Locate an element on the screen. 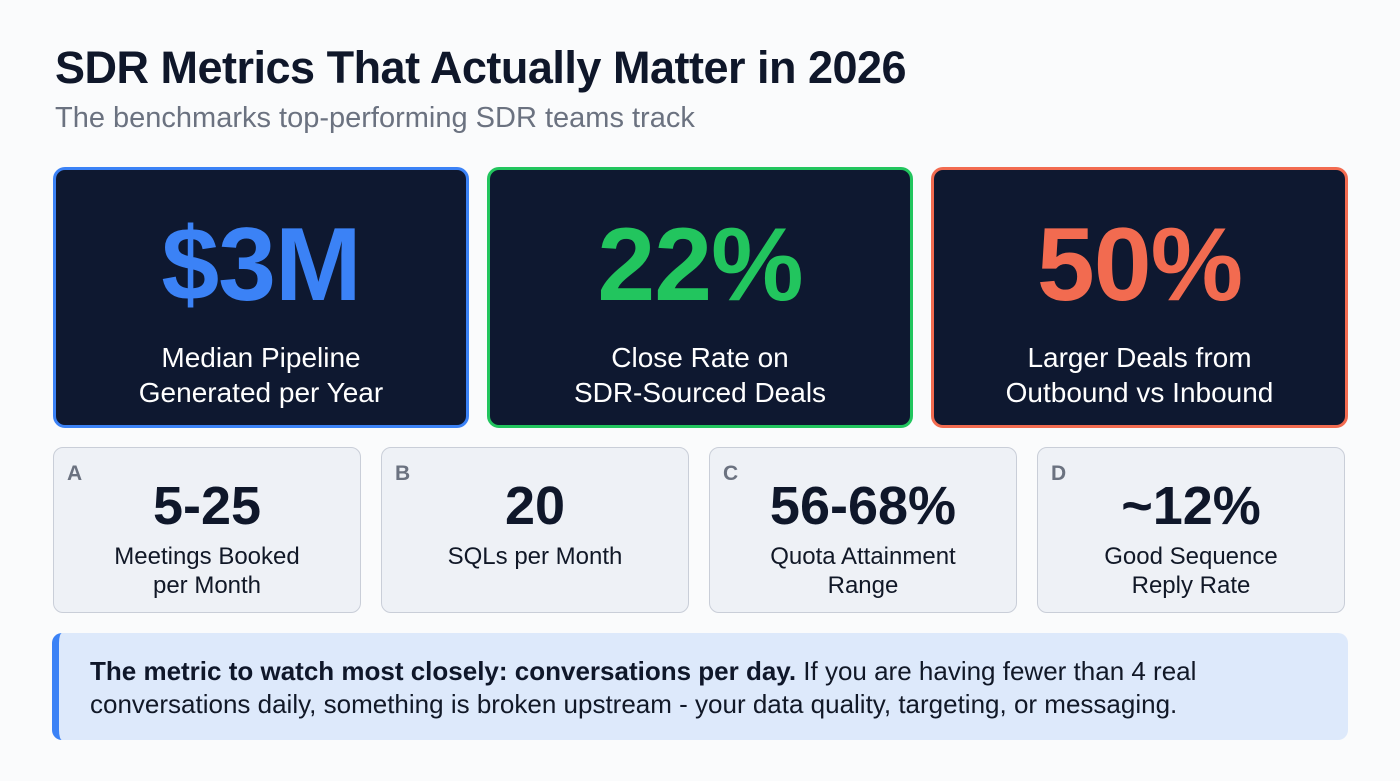  metric-card-reply-rate: D ~12% Good Sequence Reply Rate is located at coordinates (1191, 530).